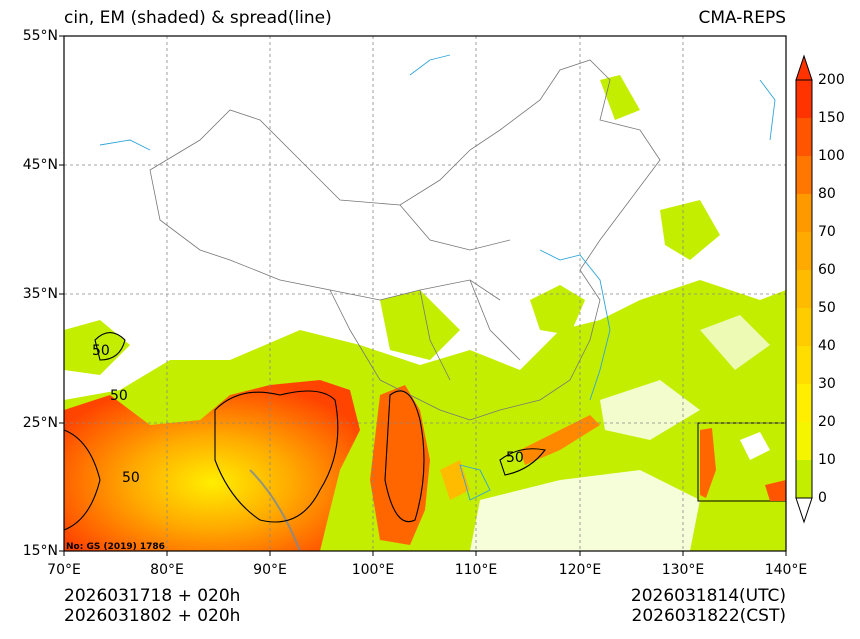 This screenshot has height=639, width=860. What do you see at coordinates (831, 156) in the screenshot?
I see `colorbar-label: 100` at bounding box center [831, 156].